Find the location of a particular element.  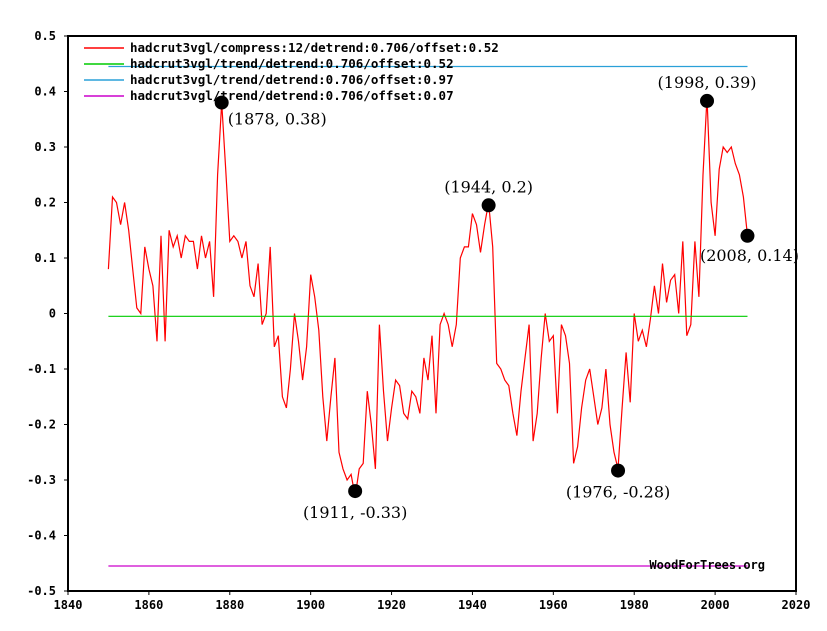

x-tick-label: 2020 is located at coordinates (796, 605).